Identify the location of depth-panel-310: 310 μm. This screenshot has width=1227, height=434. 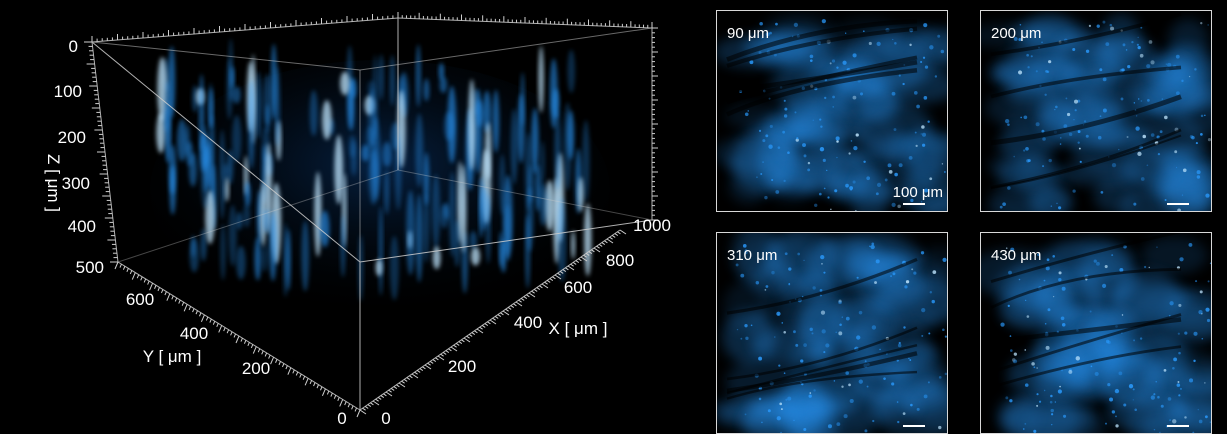
(832, 333).